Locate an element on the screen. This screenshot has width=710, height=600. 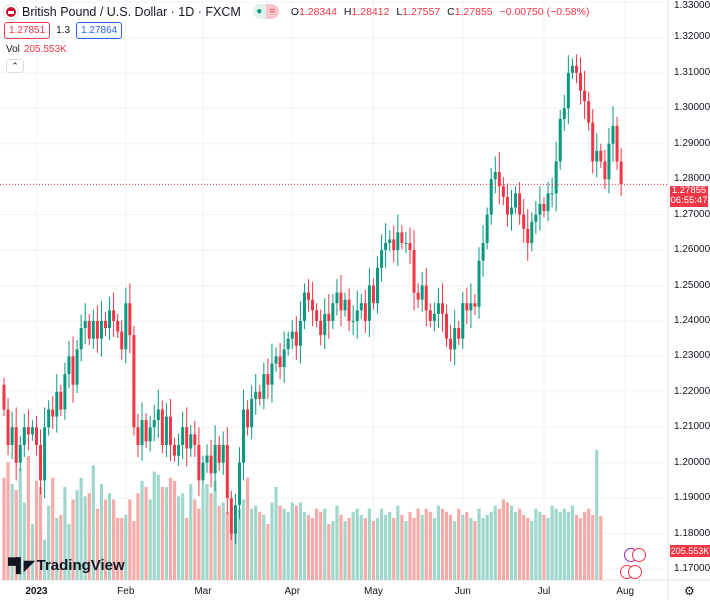
uk-event-flag-icon is located at coordinates (639, 555).